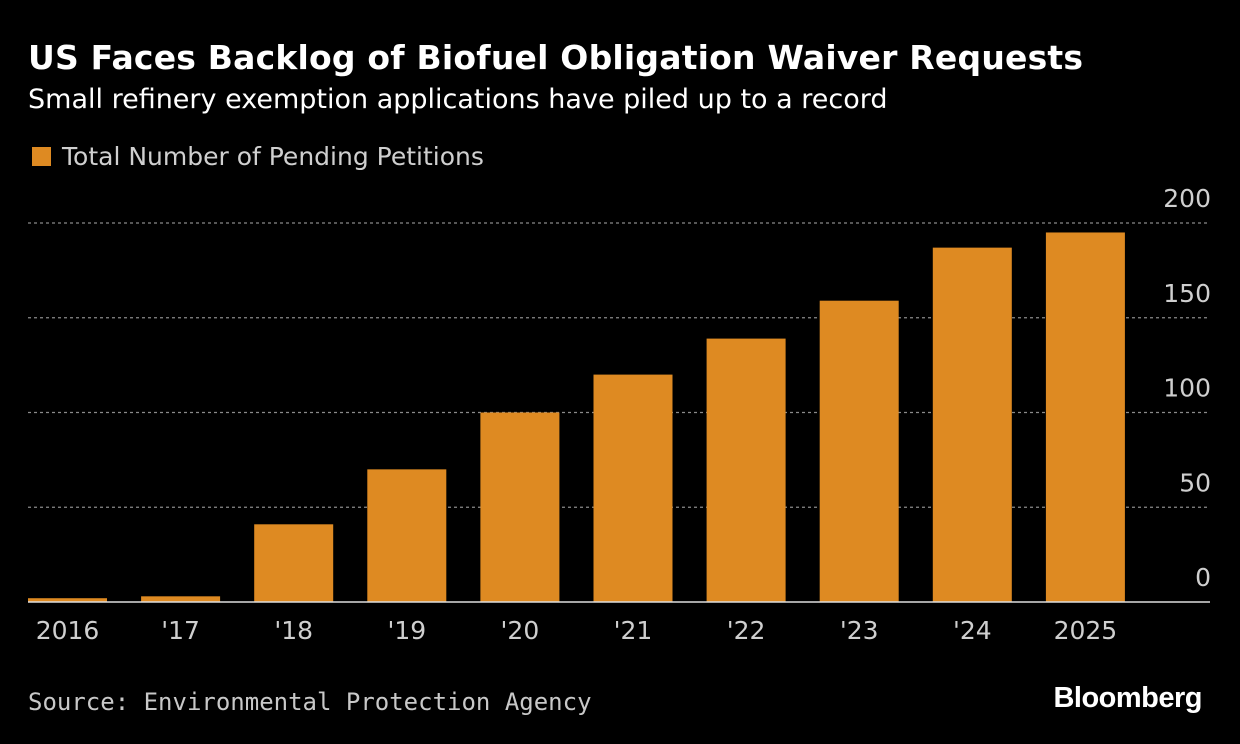  What do you see at coordinates (746, 630) in the screenshot?
I see `x-tick-label: '22` at bounding box center [746, 630].